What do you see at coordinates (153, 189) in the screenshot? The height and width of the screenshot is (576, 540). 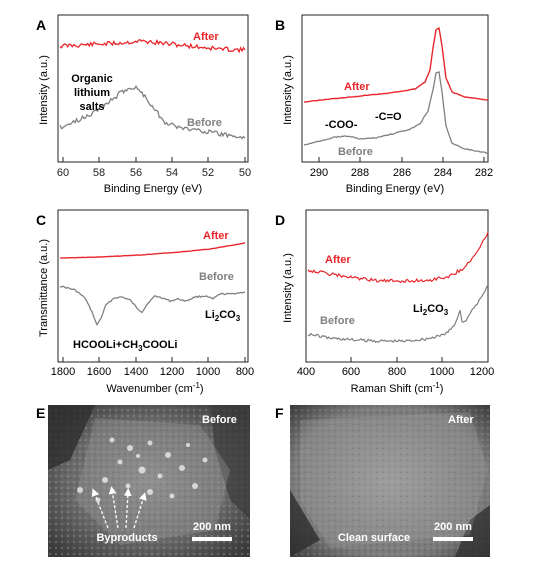 I see `panel-a-xlabel: Binding Energy (eV)` at bounding box center [153, 189].